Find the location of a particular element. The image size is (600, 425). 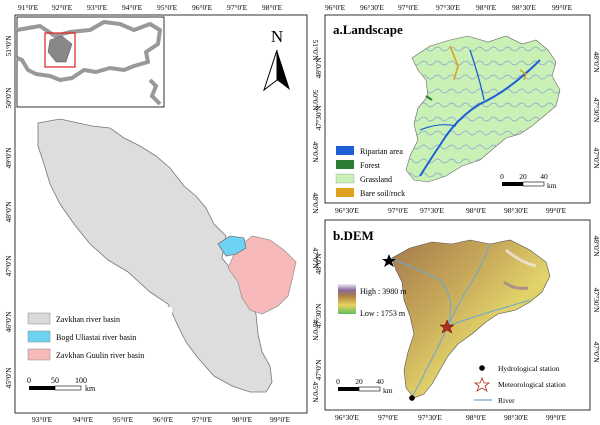

elevation-ramp is located at coordinates (347, 299).